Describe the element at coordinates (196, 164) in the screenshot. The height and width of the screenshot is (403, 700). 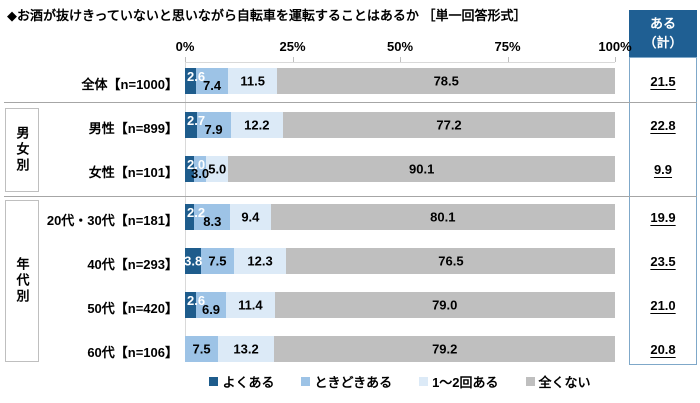
I see `segment-value-label: 2.0` at that location.